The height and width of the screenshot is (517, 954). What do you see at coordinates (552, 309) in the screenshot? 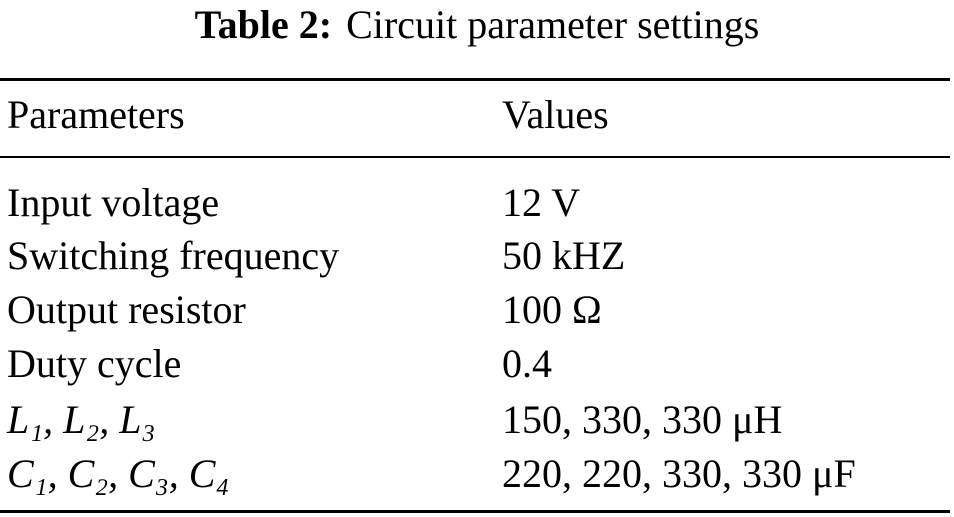
I see `value-cell: 100 Ω` at bounding box center [552, 309].